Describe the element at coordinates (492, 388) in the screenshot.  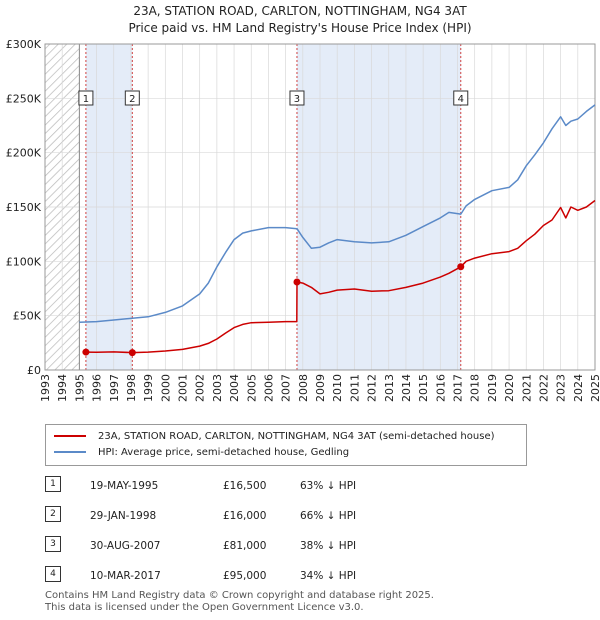
I see `x-tick-label: 2019` at that location.